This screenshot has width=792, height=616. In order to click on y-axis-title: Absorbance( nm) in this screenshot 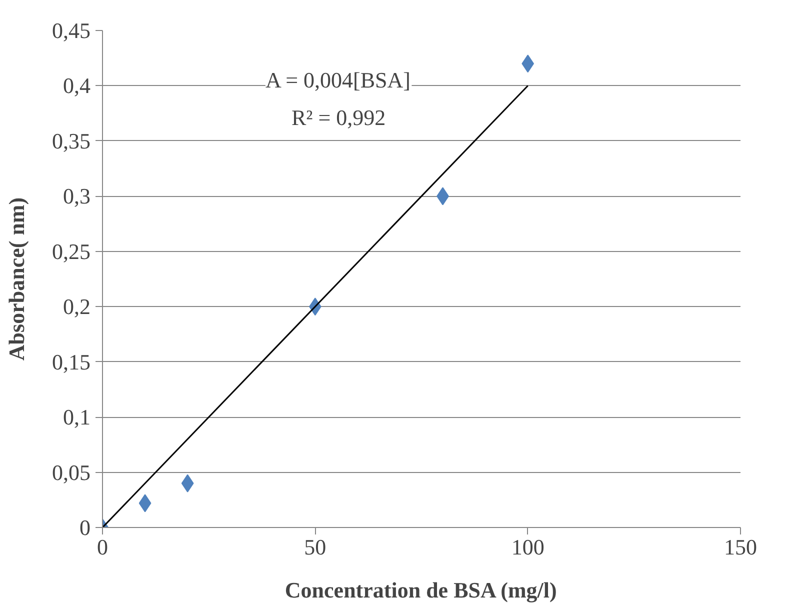, I will do `click(16, 279)`.